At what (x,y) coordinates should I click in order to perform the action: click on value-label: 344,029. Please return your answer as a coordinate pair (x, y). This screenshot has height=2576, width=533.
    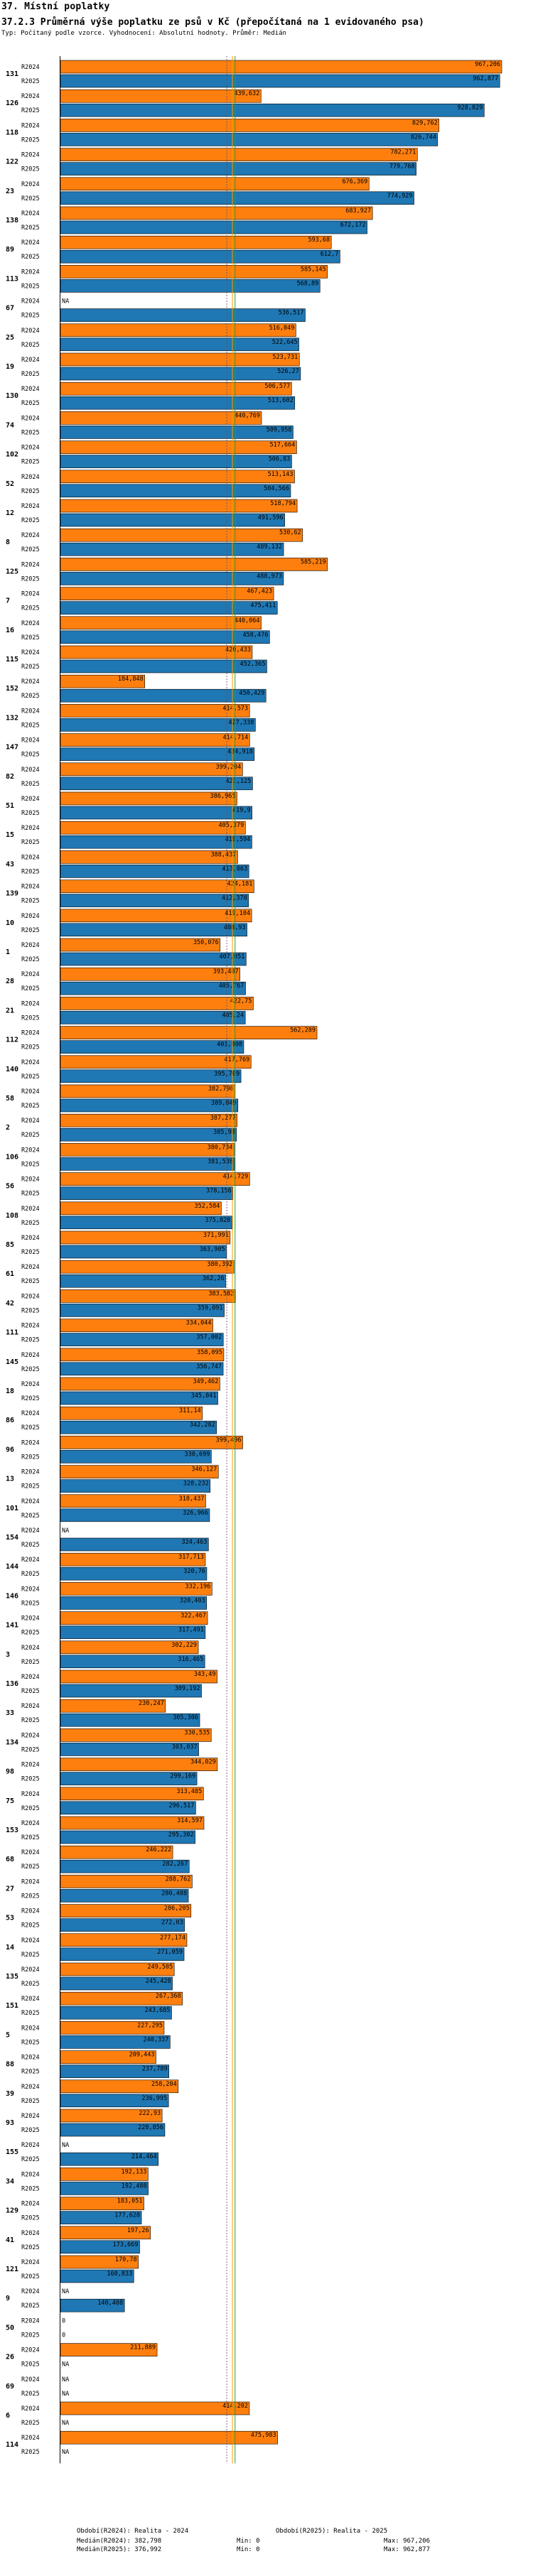
    Looking at the image, I should click on (203, 1762).